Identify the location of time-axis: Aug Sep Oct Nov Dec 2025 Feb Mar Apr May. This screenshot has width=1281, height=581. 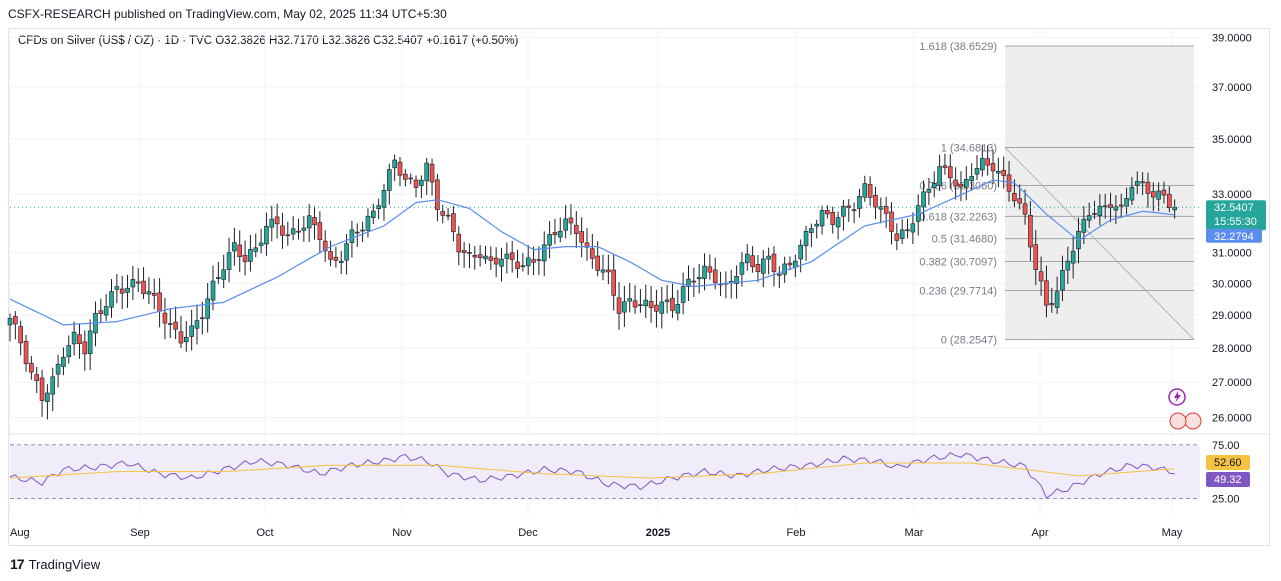
(596, 533).